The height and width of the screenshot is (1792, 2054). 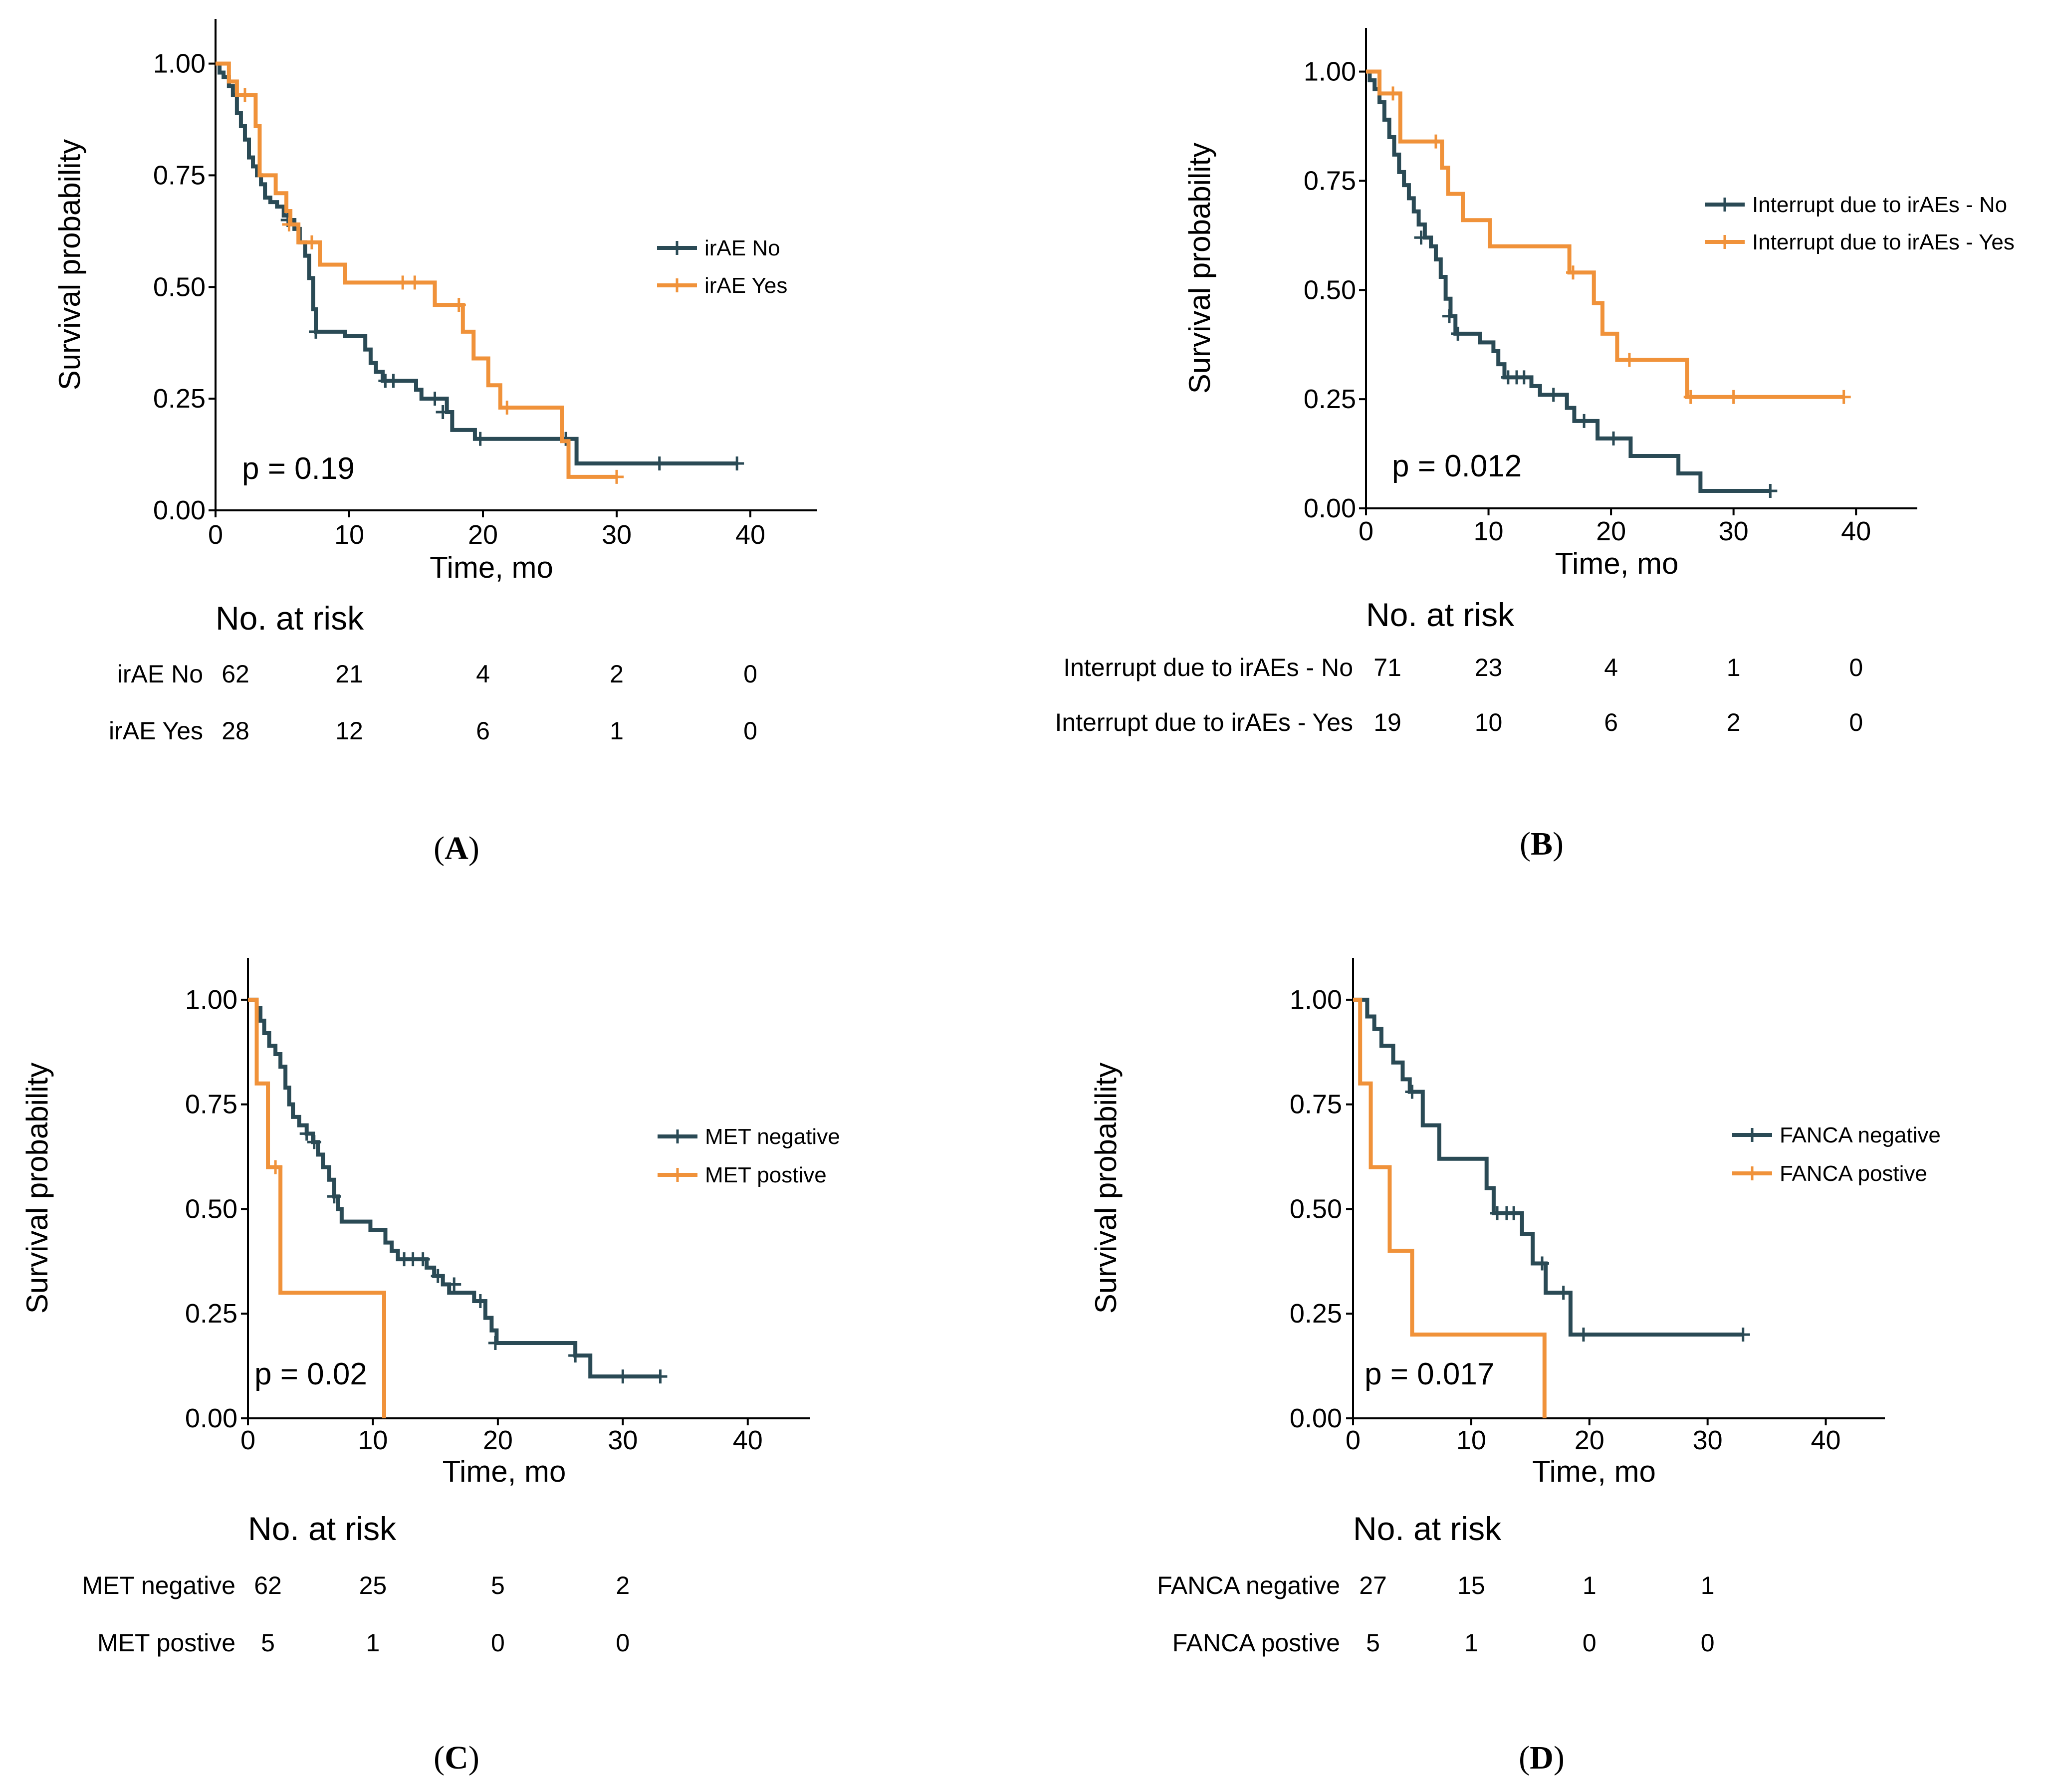 What do you see at coordinates (160, 674) in the screenshot?
I see `risk-row-label: irAE No` at bounding box center [160, 674].